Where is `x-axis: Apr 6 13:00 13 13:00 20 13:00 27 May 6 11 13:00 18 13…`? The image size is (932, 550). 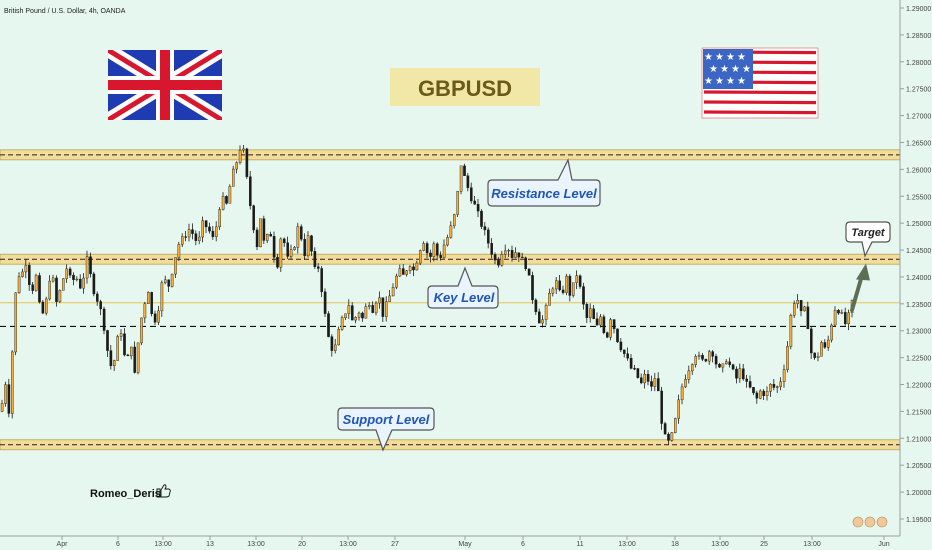
x-axis: Apr 6 13:00 13 13:00 20 13:00 27 May 6 11 13:00 18 13… is located at coordinates (473, 542).